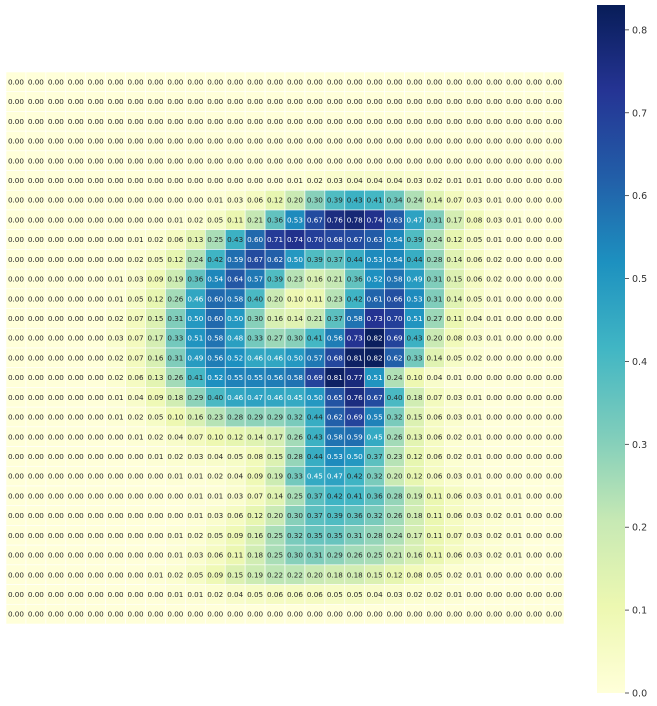 Image resolution: width=657 pixels, height=706 pixels. Describe the element at coordinates (136, 357) in the screenshot. I see `cell-value-label: 0.07` at that location.